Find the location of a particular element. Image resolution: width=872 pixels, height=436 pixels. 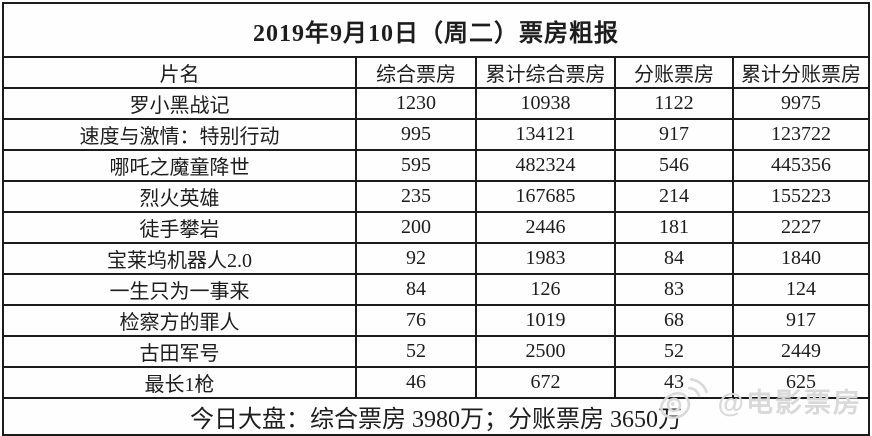

value-cell: 2446 is located at coordinates (545, 227).